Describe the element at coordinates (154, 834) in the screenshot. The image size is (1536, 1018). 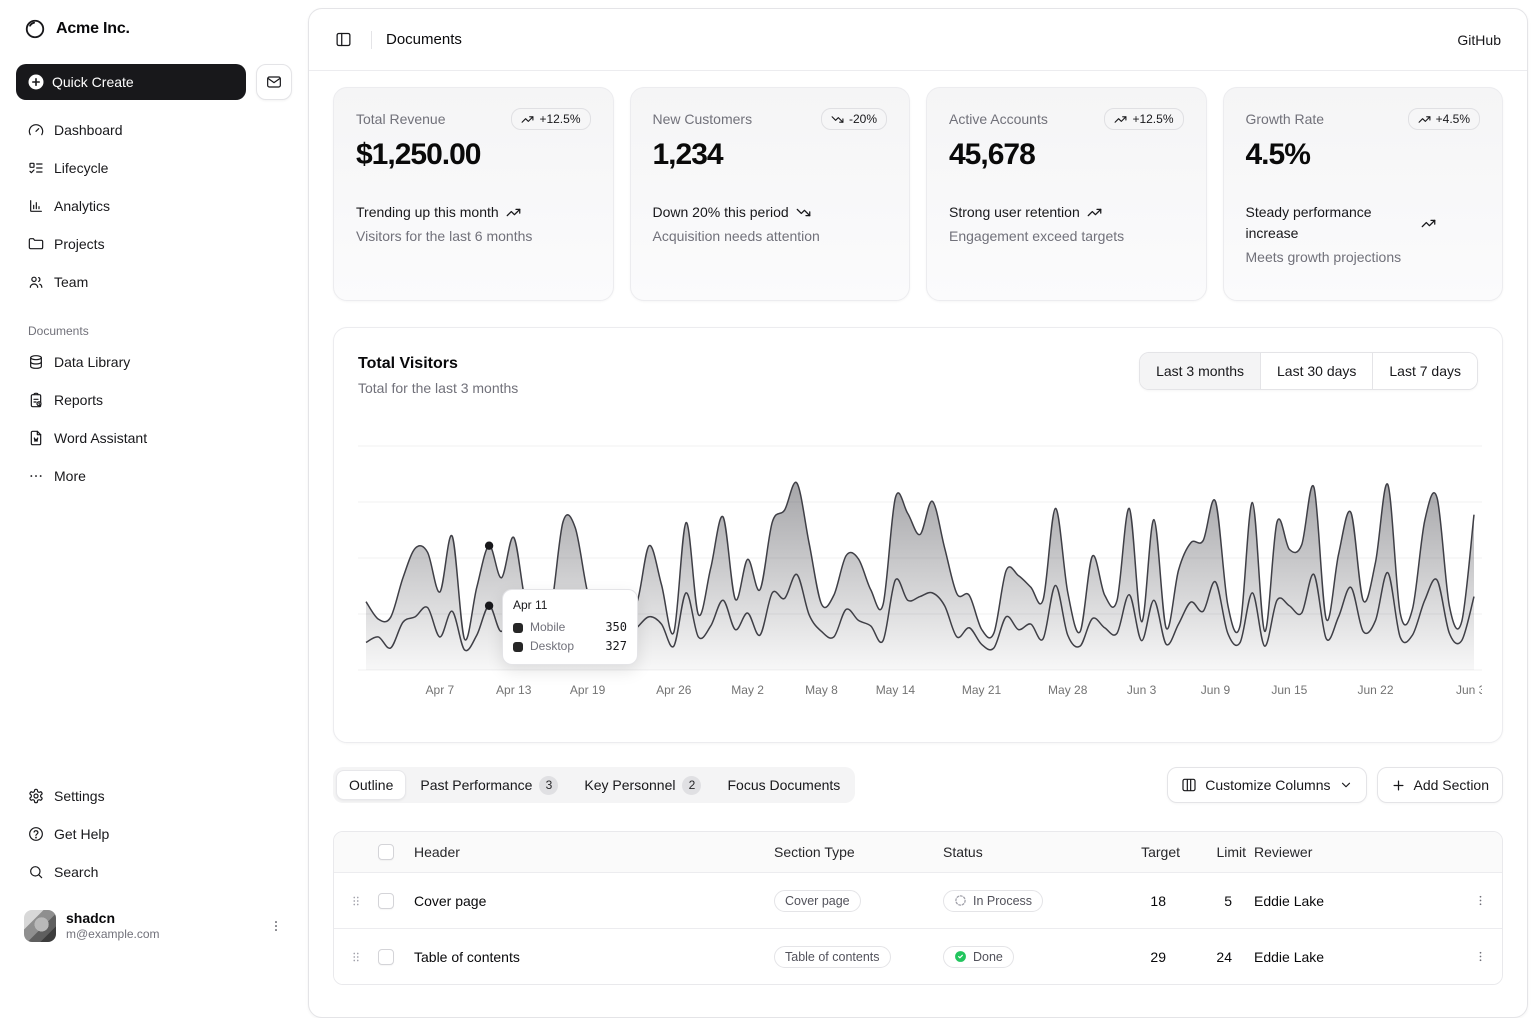
I see `sidebar-item-get-help: Get Help` at that location.